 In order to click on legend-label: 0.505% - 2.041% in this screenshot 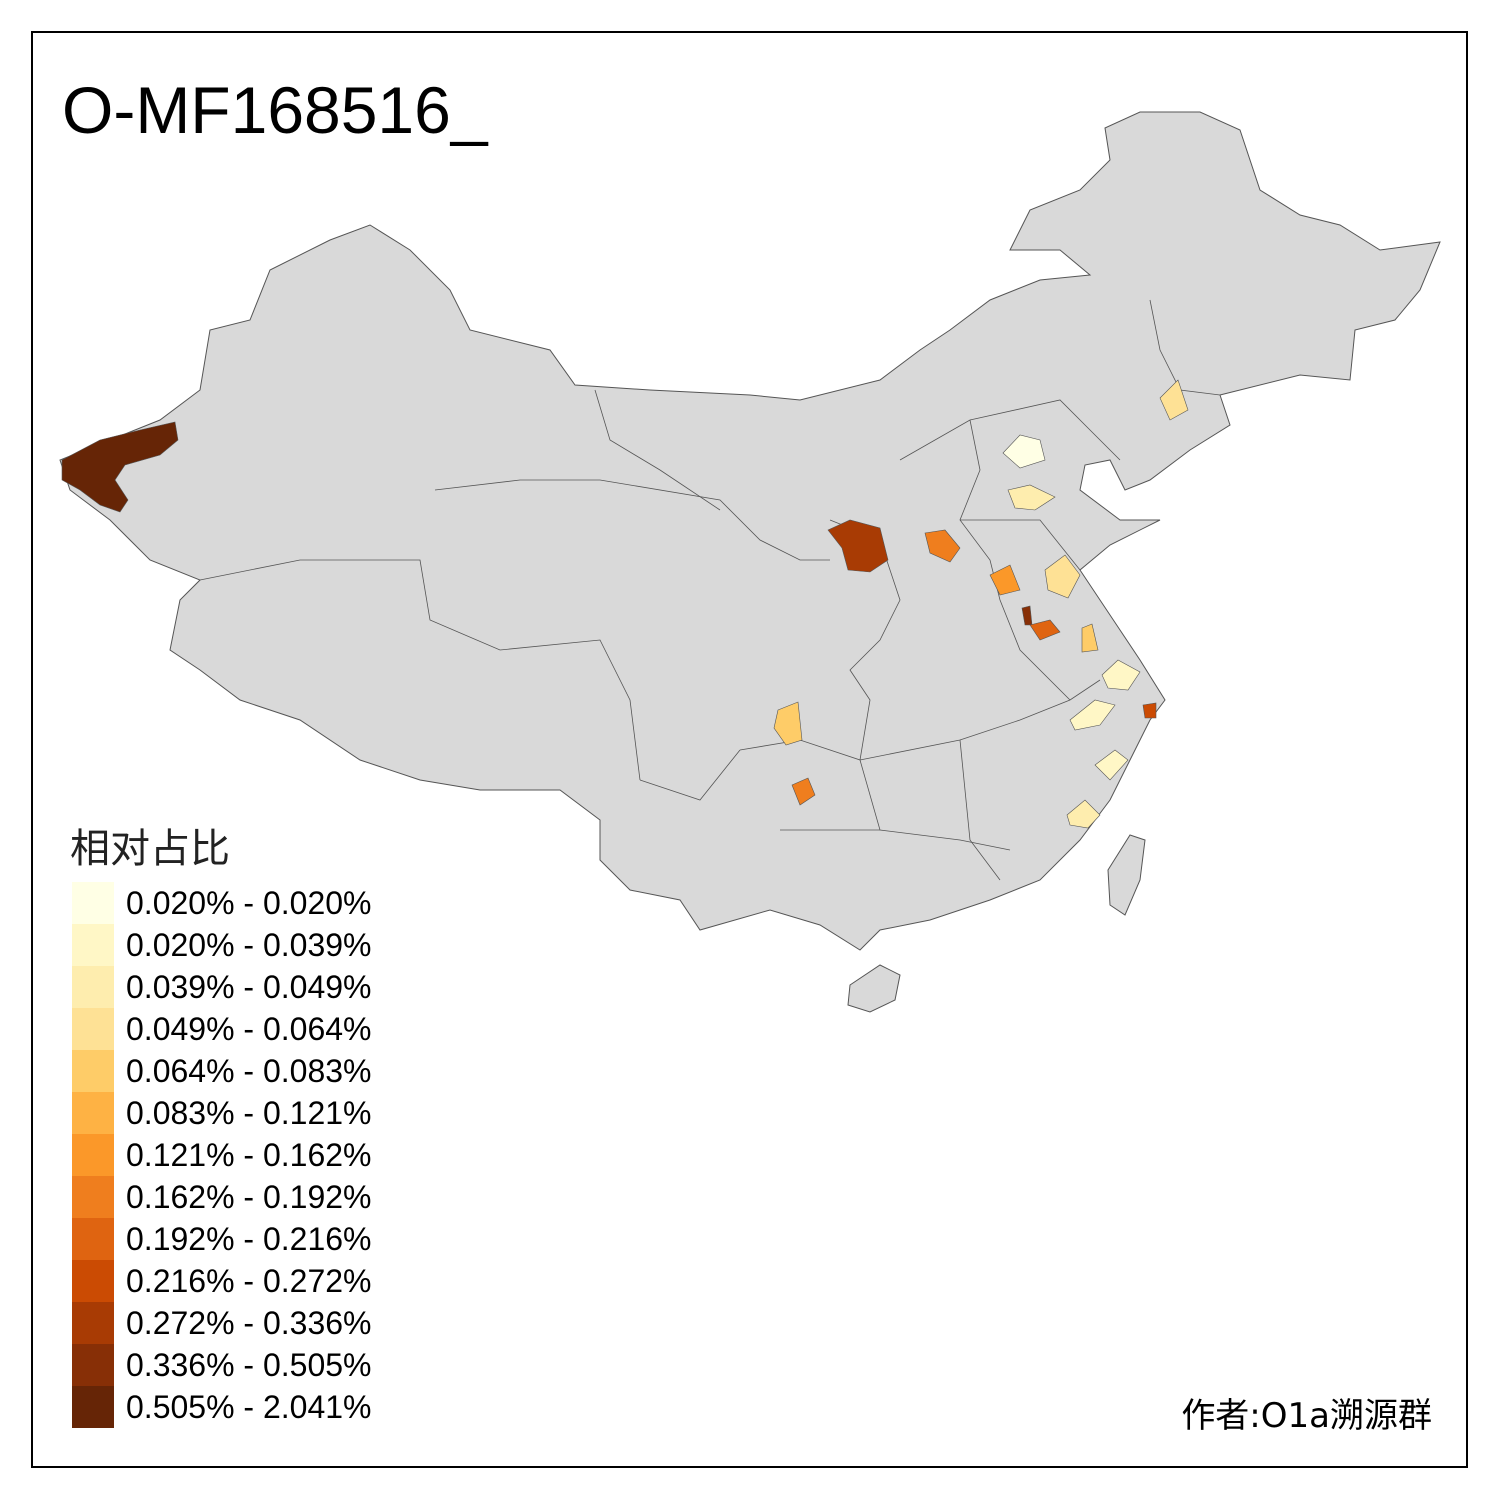, I will do `click(249, 1406)`.